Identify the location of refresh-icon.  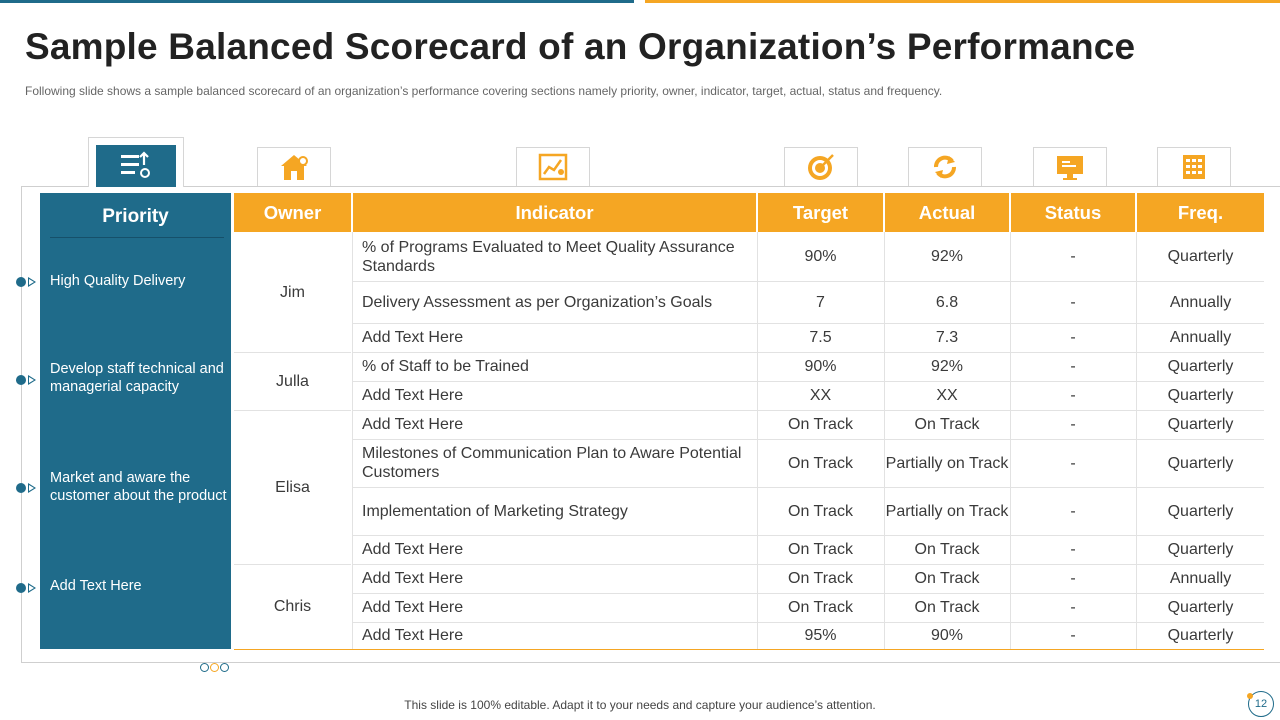
(945, 167).